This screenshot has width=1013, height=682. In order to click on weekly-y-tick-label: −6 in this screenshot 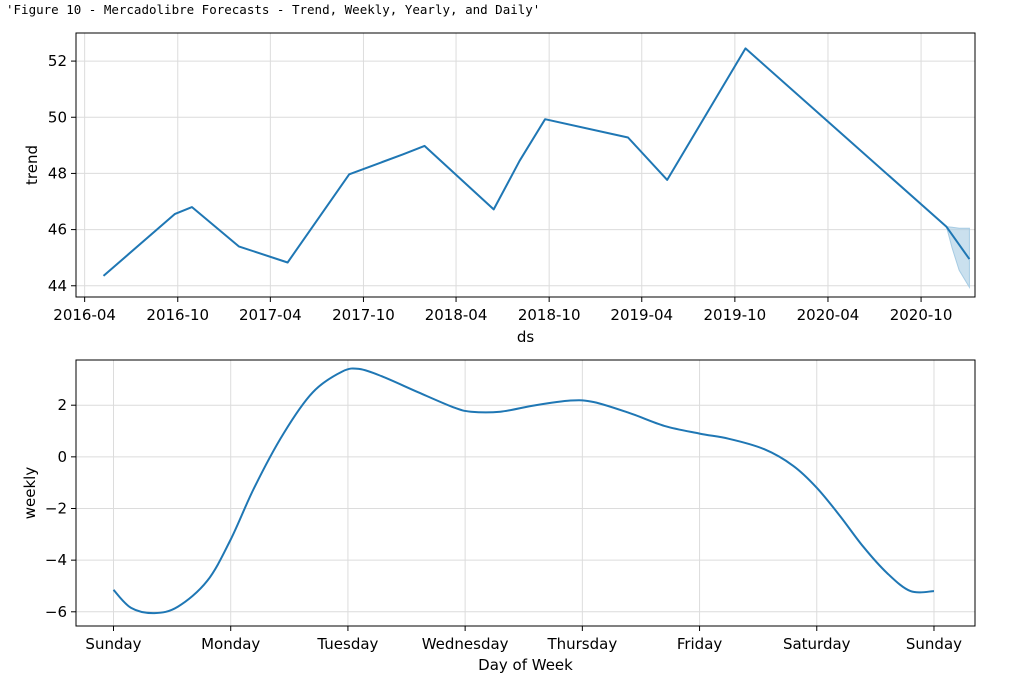, I will do `click(56, 612)`.